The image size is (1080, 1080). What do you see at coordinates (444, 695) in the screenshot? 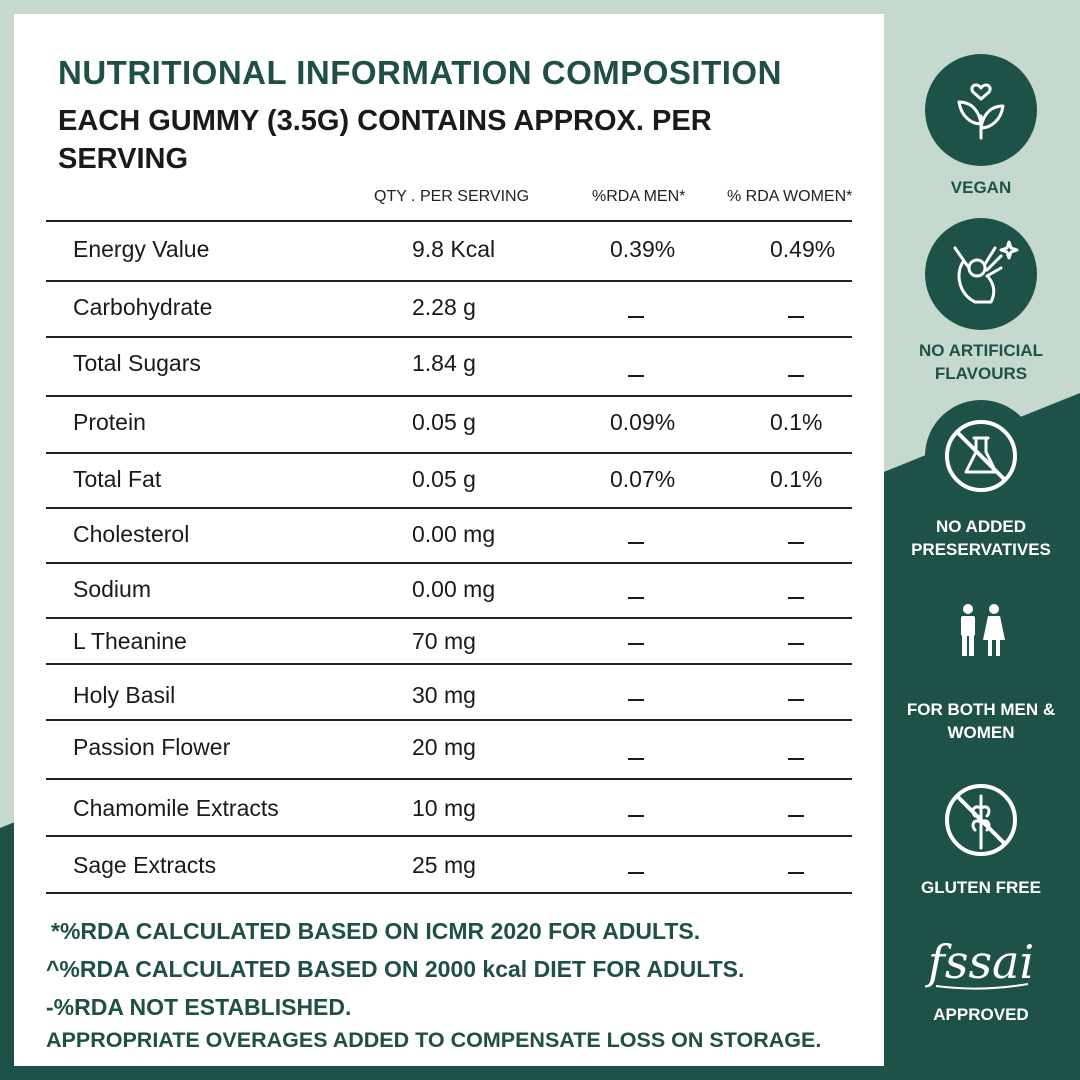
I see `nutrient-qty: 30 mg` at bounding box center [444, 695].